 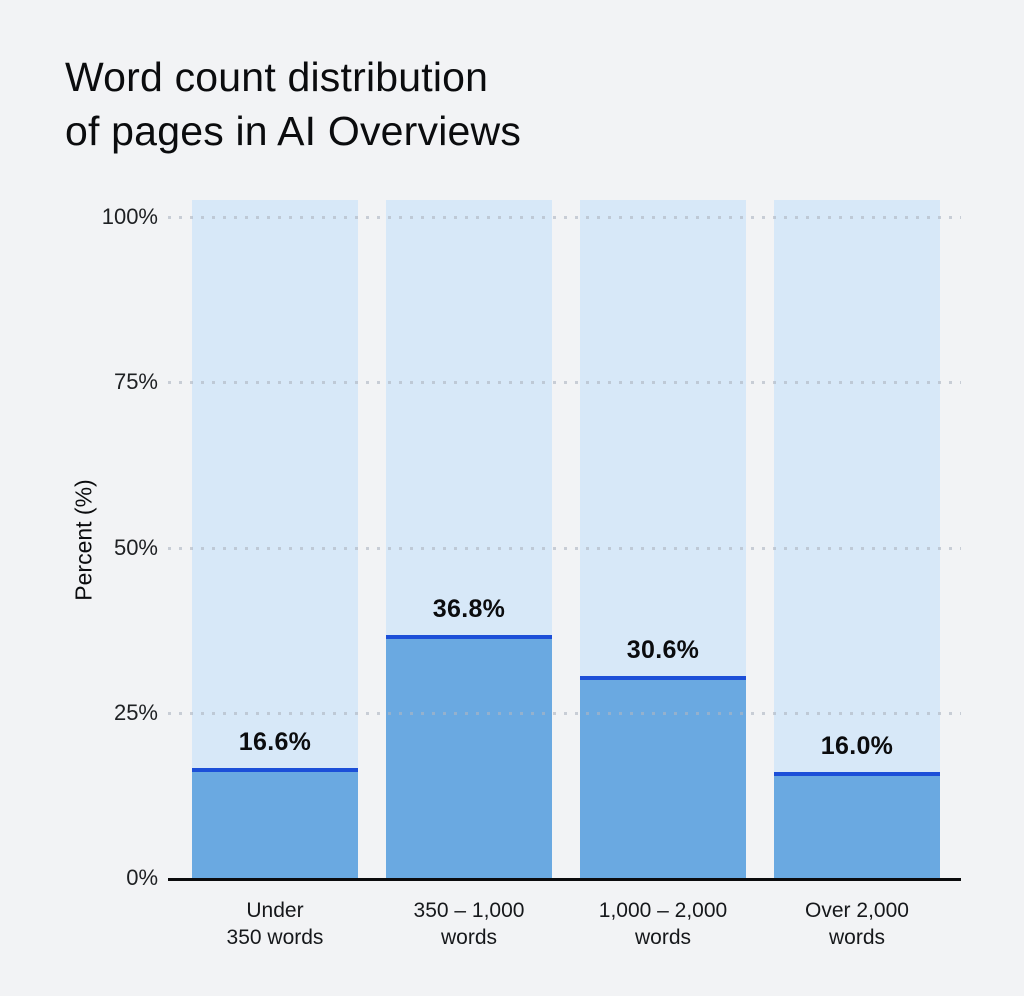 I want to click on y-tick-label-25: 25%, so click(x=135, y=712).